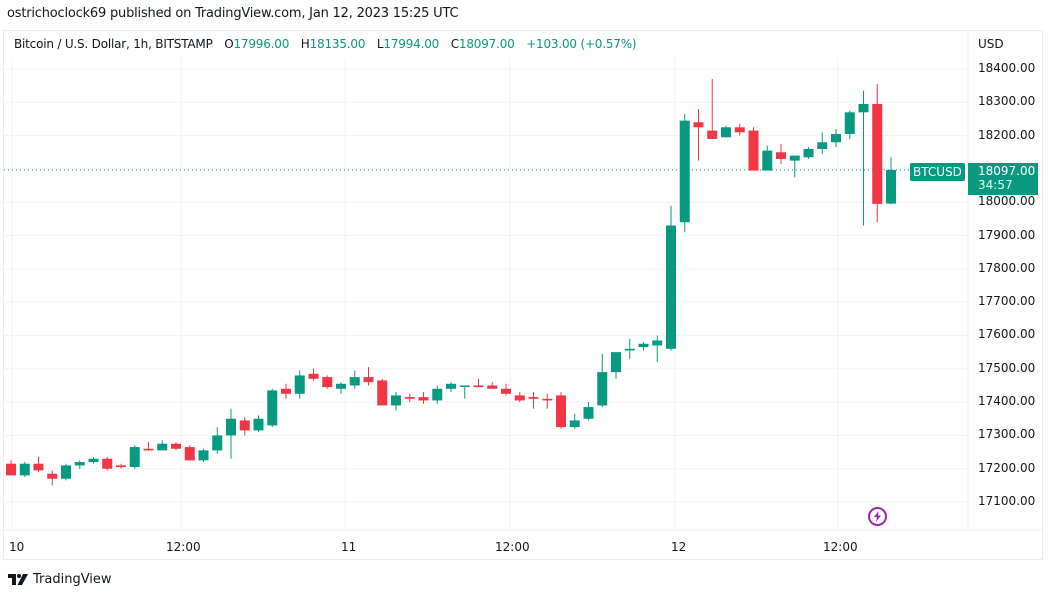 The height and width of the screenshot is (600, 1050). Describe the element at coordinates (60, 579) in the screenshot. I see `tradingview-logo: TradingView` at that location.